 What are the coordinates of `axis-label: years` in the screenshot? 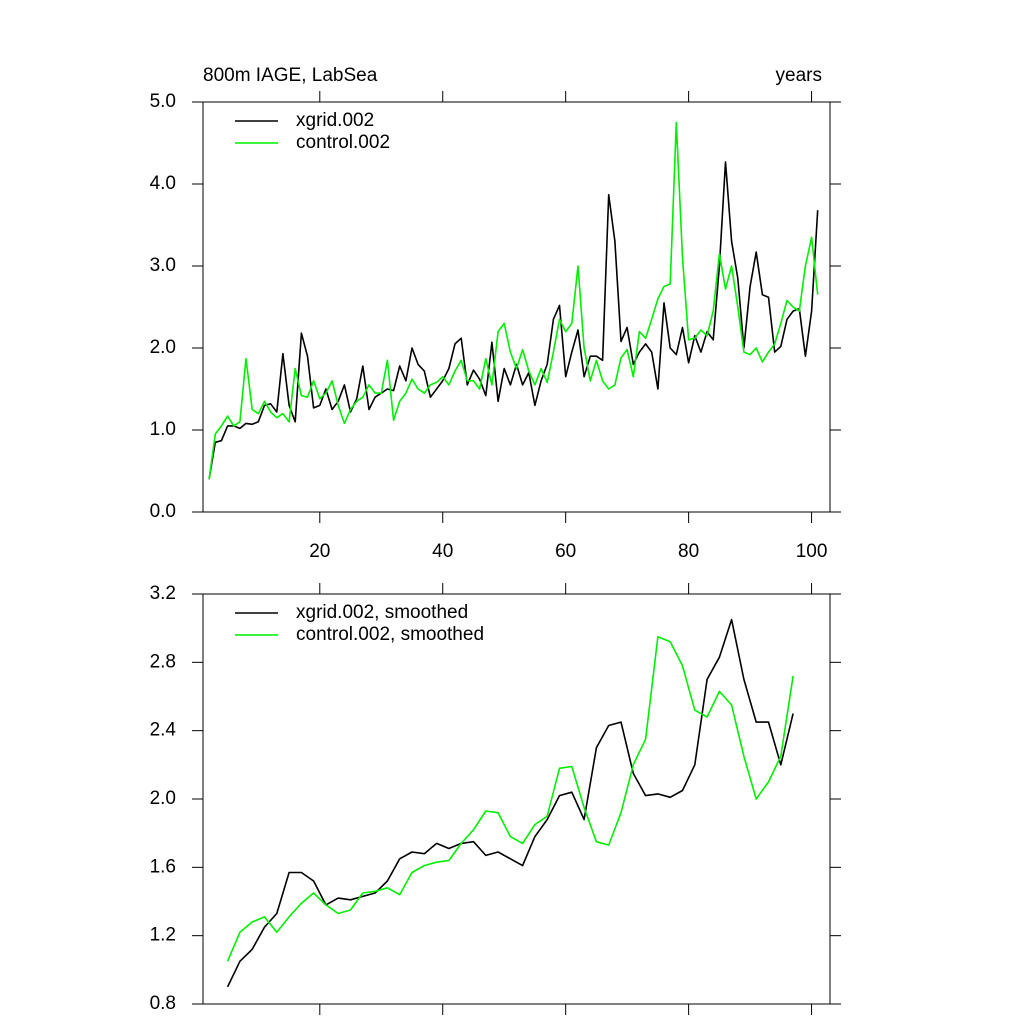 It's located at (799, 75).